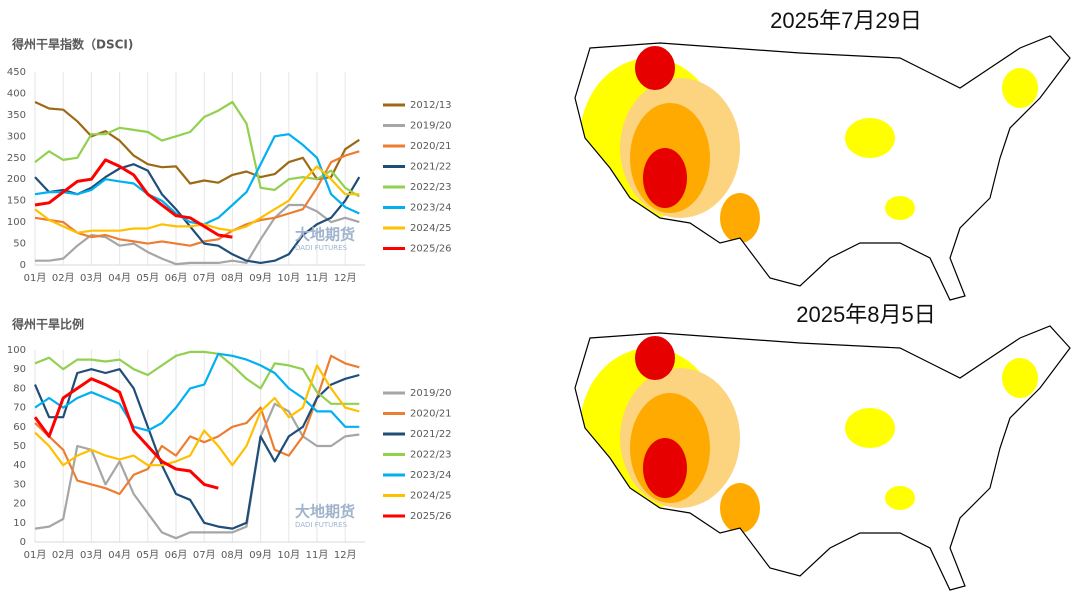 This screenshot has height=607, width=1080. I want to click on y-tick-label: 250, so click(16, 158).